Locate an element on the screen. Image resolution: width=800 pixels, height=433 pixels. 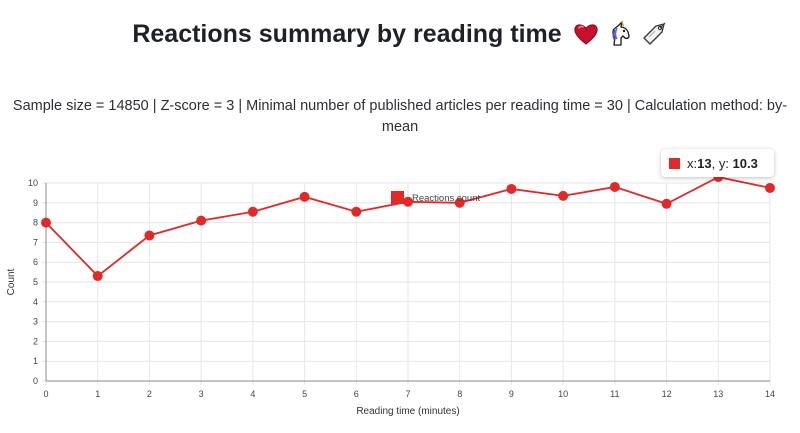
tooltip-y-value: 10.3 is located at coordinates (745, 163).